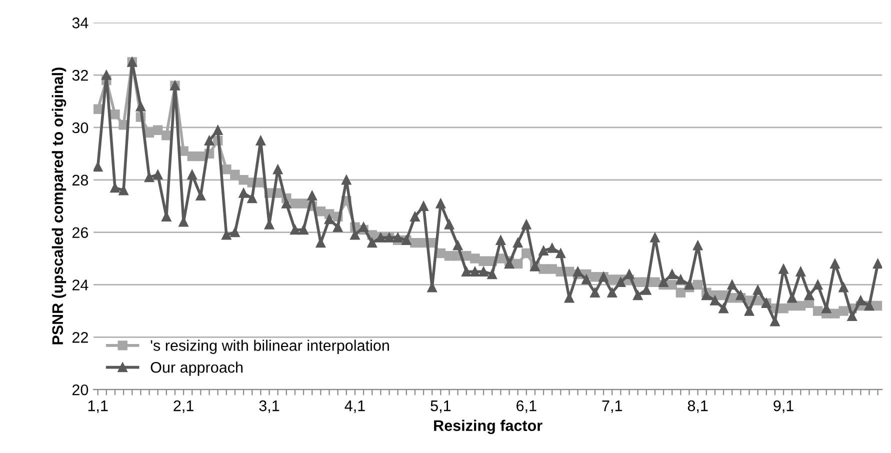 Image resolution: width=891 pixels, height=453 pixels. Describe the element at coordinates (80, 337) in the screenshot. I see `y-tick-label: 22` at that location.